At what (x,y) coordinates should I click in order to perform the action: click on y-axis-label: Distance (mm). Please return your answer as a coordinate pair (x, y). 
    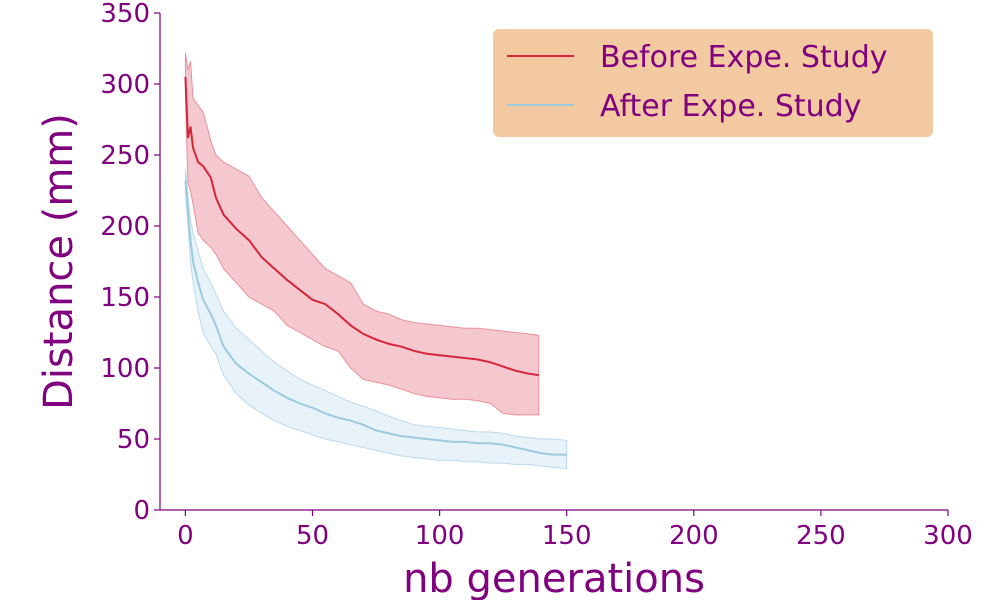
    Looking at the image, I should click on (59, 261).